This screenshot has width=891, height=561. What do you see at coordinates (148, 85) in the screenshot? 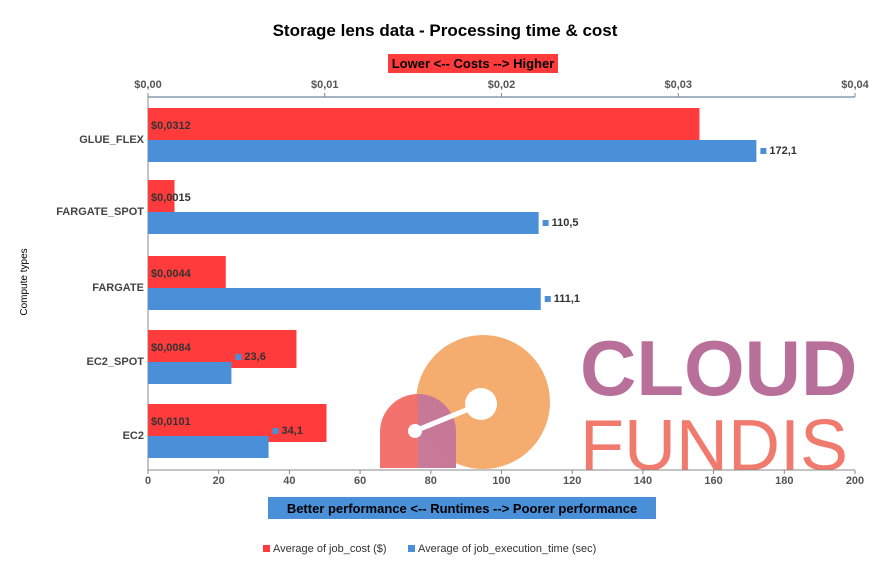
I see `top-axis-tick-label: $0,00` at bounding box center [148, 85].